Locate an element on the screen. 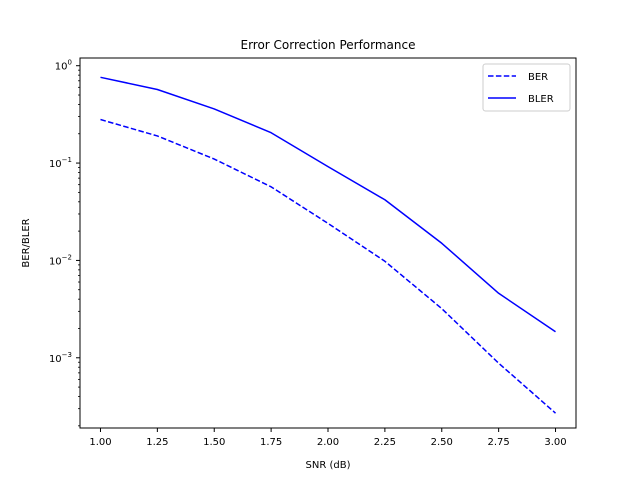  legend: BER BLER is located at coordinates (526, 87).